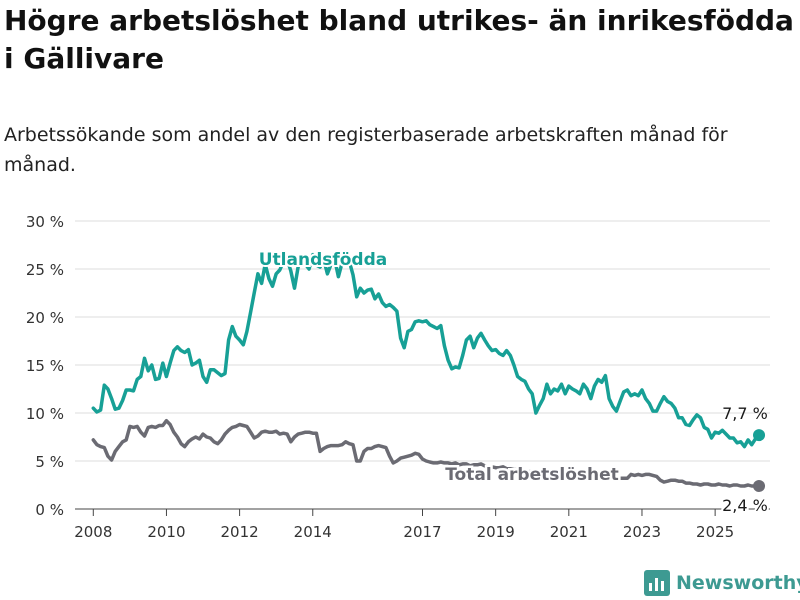 Image resolution: width=800 pixels, height=600 pixels. Describe the element at coordinates (45, 270) in the screenshot. I see `y-tick-label: 25 %` at that location.